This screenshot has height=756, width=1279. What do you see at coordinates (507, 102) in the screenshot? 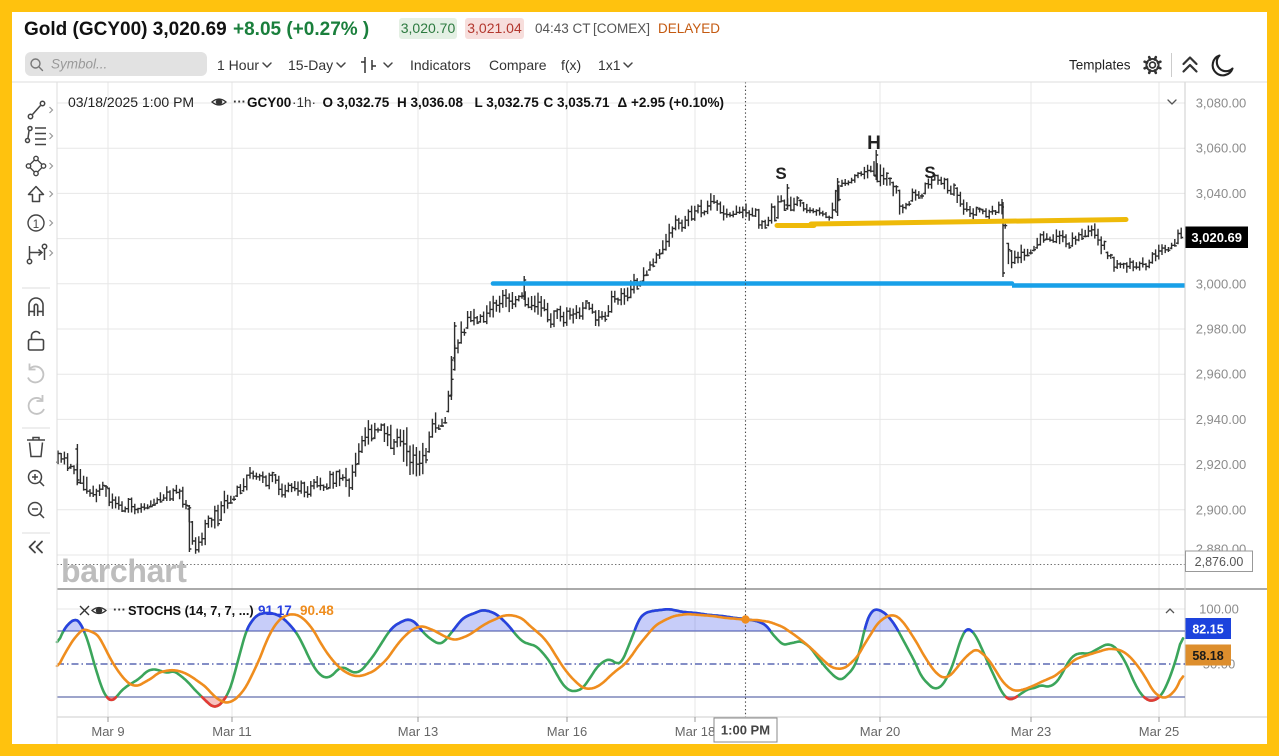
I see `svg-text: L 3,032.75` at bounding box center [507, 102].